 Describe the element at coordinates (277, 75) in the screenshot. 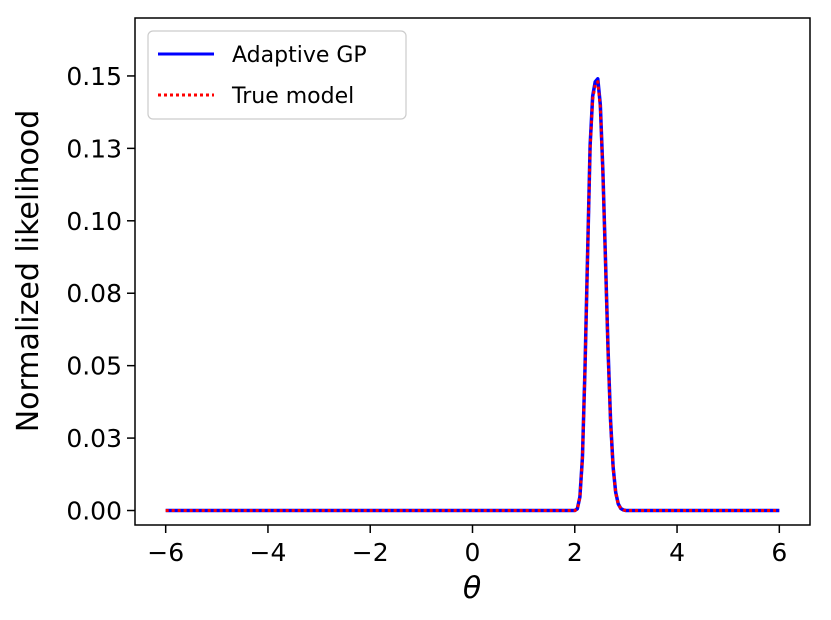

I see `legend: Adaptive GP True model` at that location.